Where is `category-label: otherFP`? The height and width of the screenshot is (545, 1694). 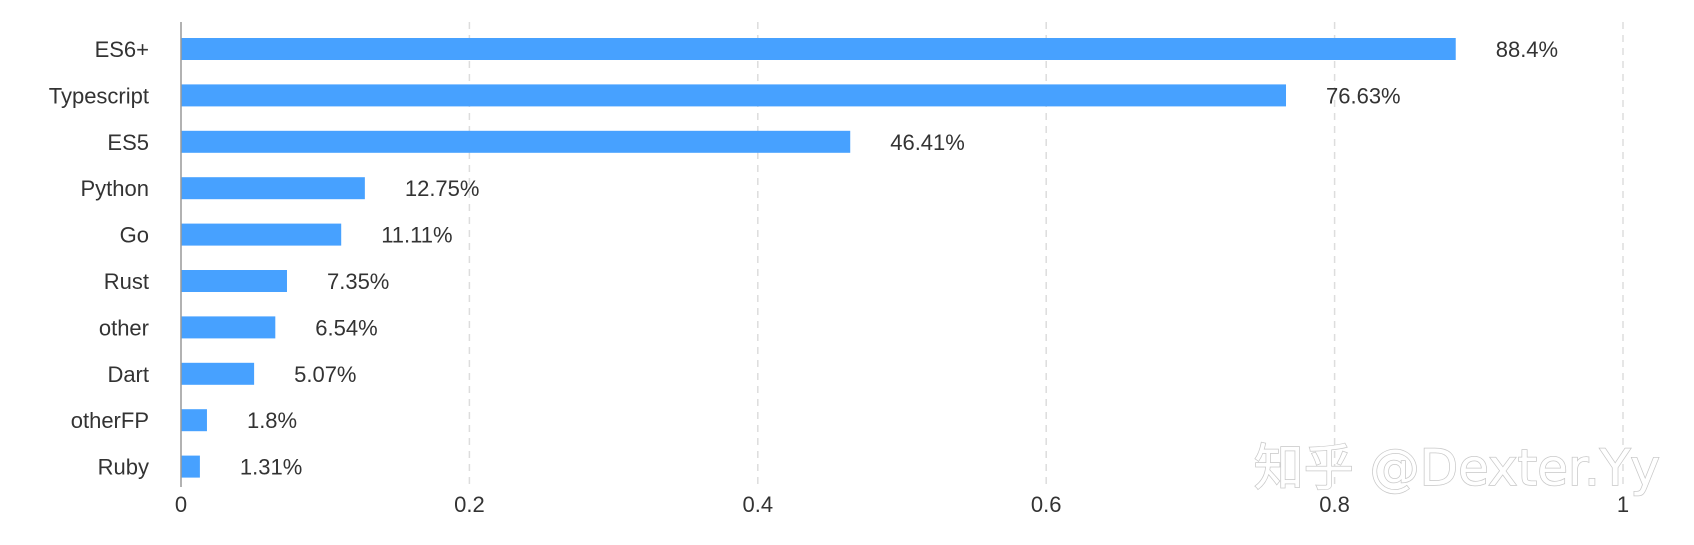
category-label: otherFP is located at coordinates (110, 420).